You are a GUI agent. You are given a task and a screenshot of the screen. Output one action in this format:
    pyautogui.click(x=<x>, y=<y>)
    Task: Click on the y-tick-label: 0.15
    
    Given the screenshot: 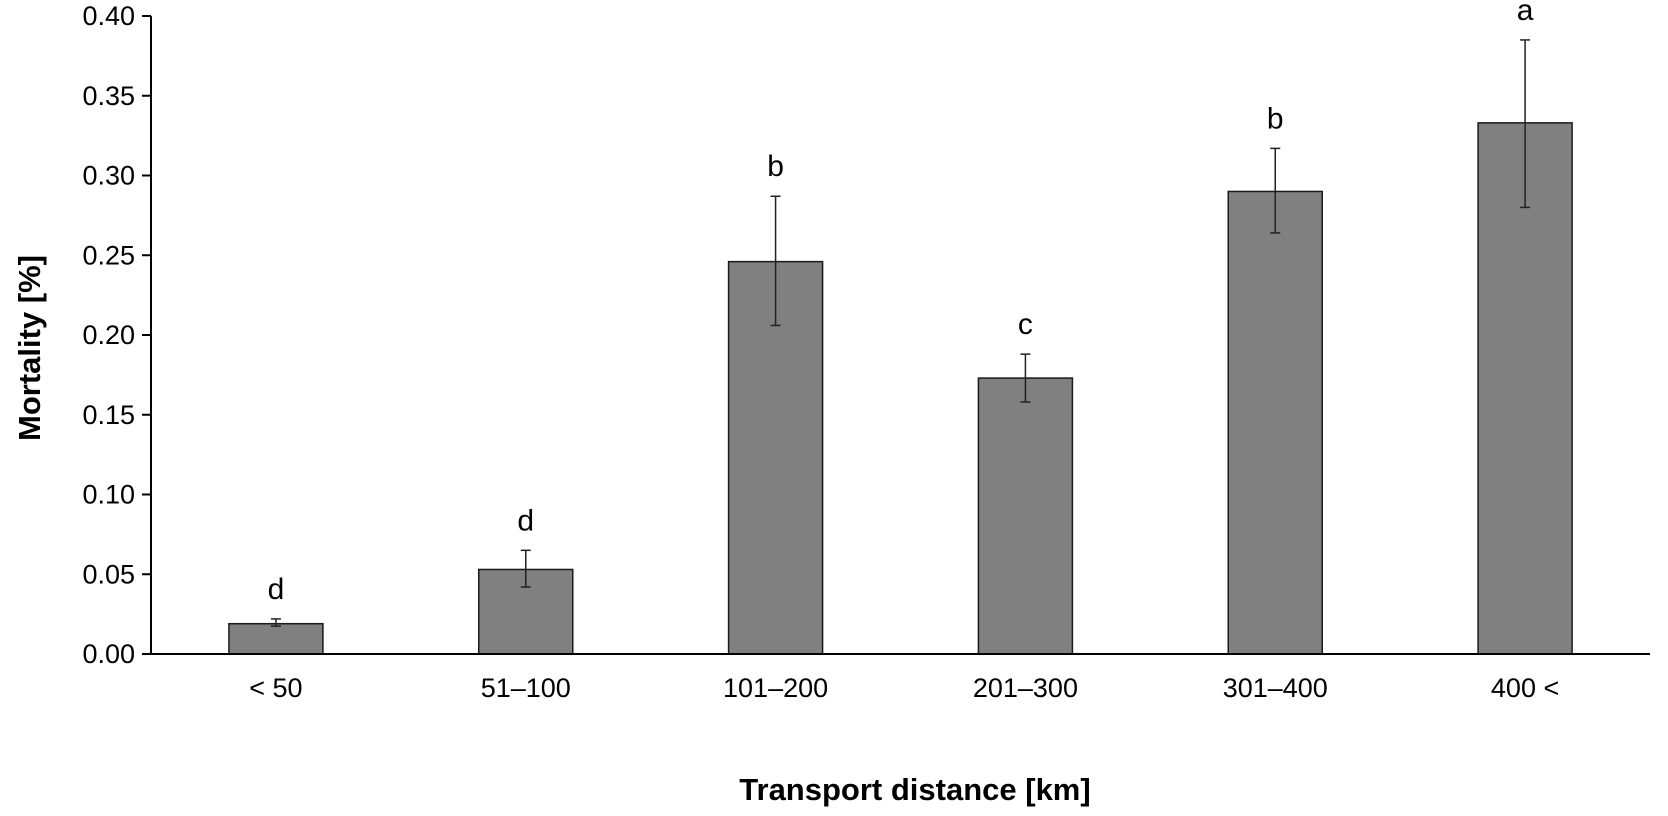 What is the action you would take?
    pyautogui.click(x=108, y=415)
    